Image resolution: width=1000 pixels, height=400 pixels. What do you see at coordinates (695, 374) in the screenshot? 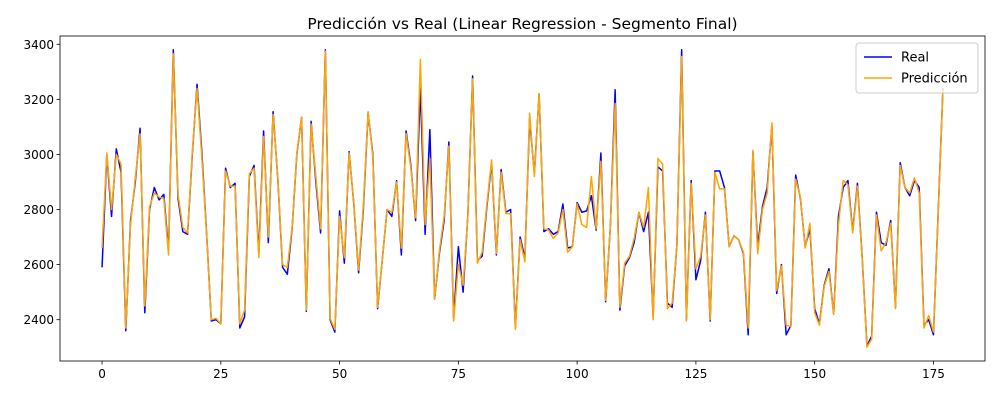
I see `x-tick-label: 125` at bounding box center [695, 374].